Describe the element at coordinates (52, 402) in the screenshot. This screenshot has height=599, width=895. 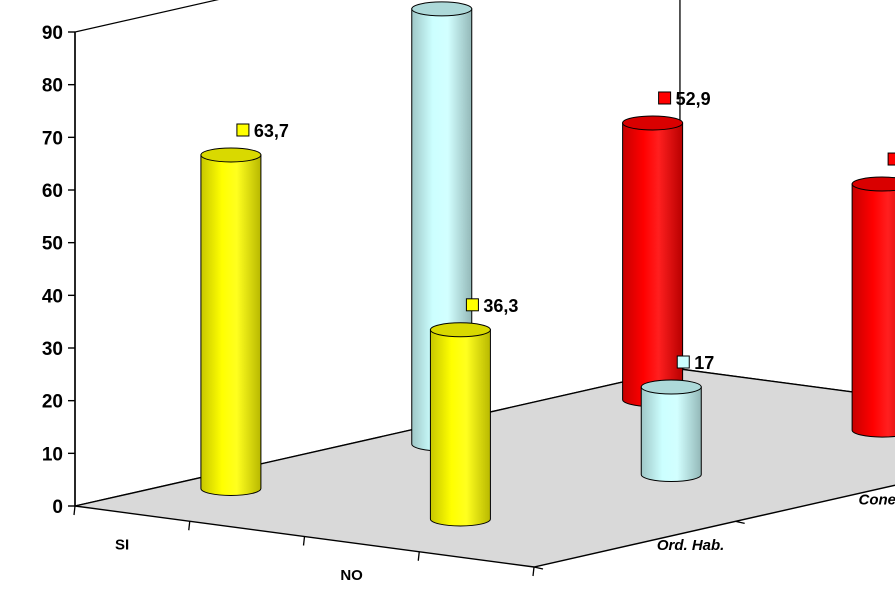
I see `y-tick-label: 20` at that location.